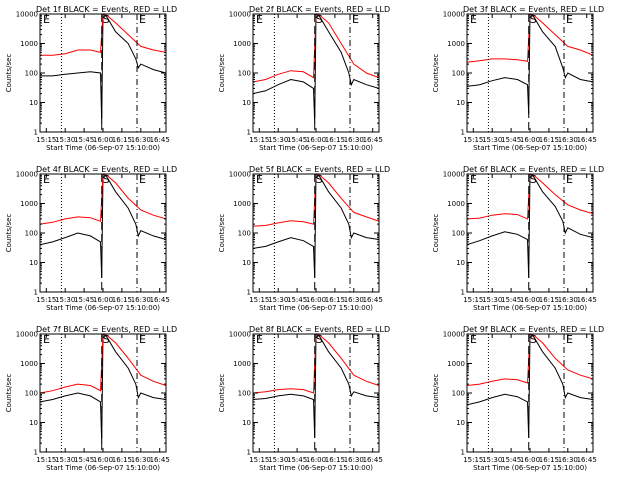 This screenshot has height=480, width=640. I want to click on panel-title: Det 5f BLACK = Events, RED = LLD, so click(319, 169).